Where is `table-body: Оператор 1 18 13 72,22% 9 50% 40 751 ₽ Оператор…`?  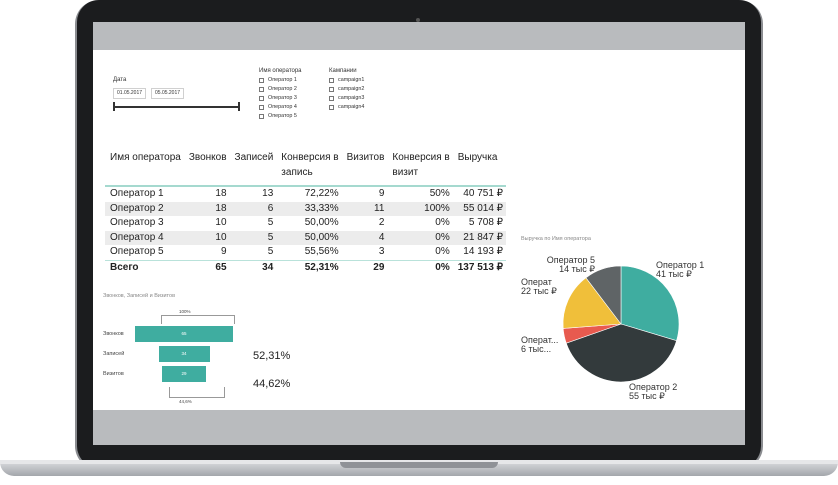
table-body: Оператор 1 18 13 72,22% 9 50% 40 751 ₽ Оператор… is located at coordinates (306, 231).